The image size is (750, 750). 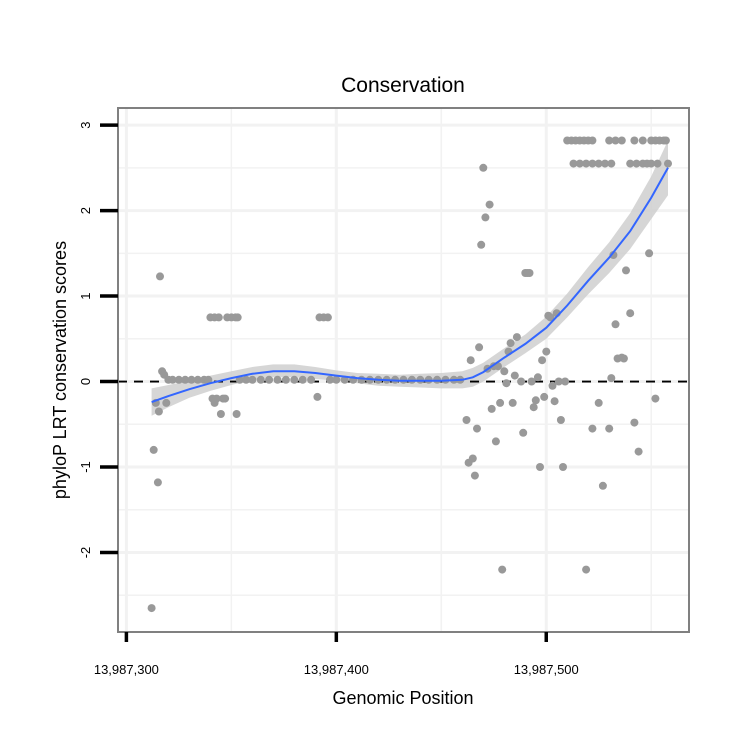 I want to click on y-tick-label: 0, so click(x=85, y=381).